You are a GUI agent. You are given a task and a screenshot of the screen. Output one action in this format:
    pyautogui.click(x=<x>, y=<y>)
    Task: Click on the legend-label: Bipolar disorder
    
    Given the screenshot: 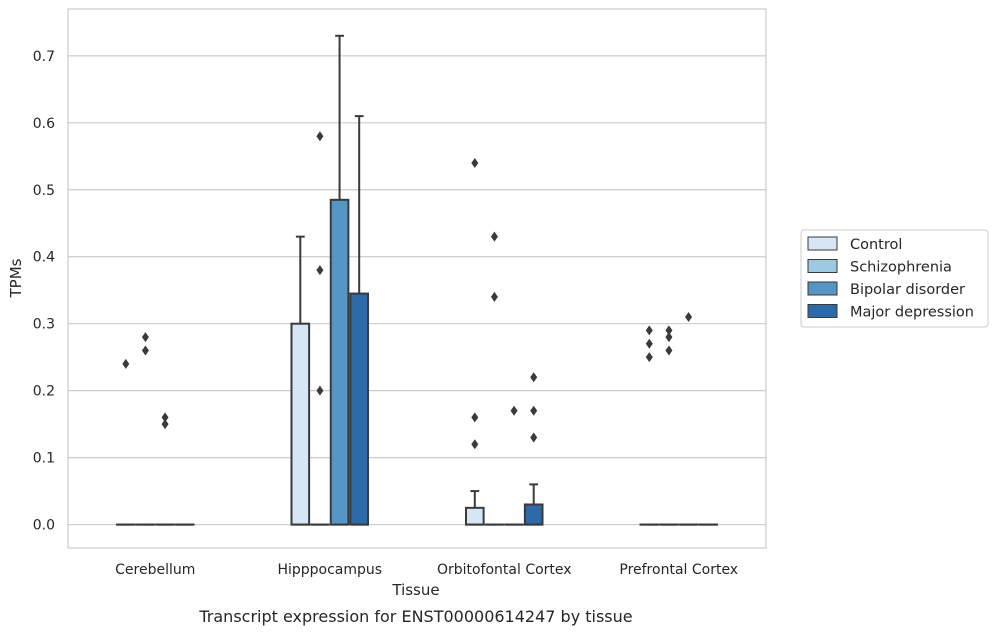 What is the action you would take?
    pyautogui.click(x=907, y=290)
    